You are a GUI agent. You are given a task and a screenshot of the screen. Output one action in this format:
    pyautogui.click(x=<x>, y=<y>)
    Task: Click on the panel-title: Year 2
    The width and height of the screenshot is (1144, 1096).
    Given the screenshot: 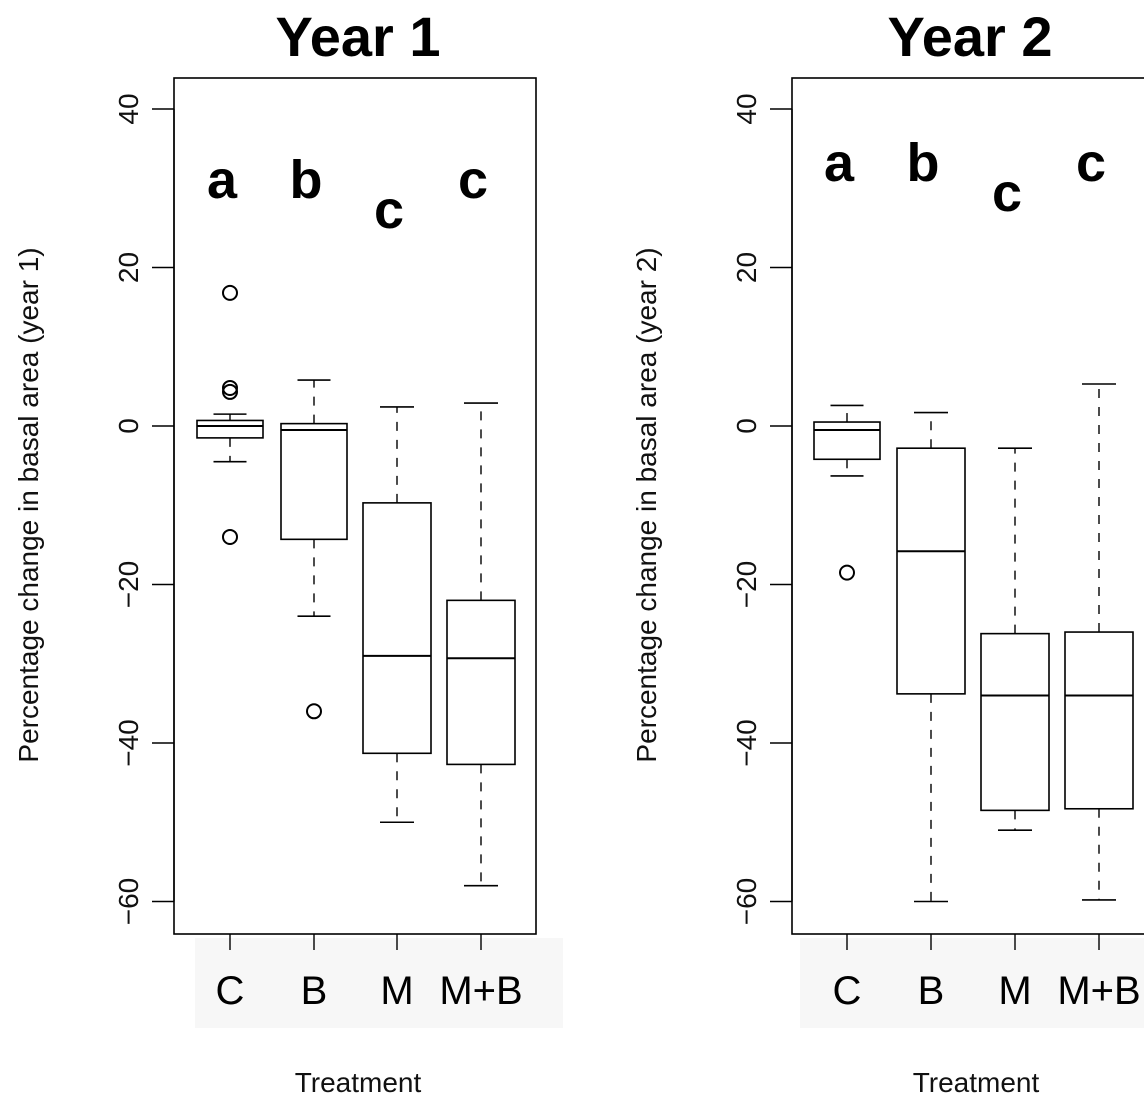 What is the action you would take?
    pyautogui.click(x=969, y=36)
    